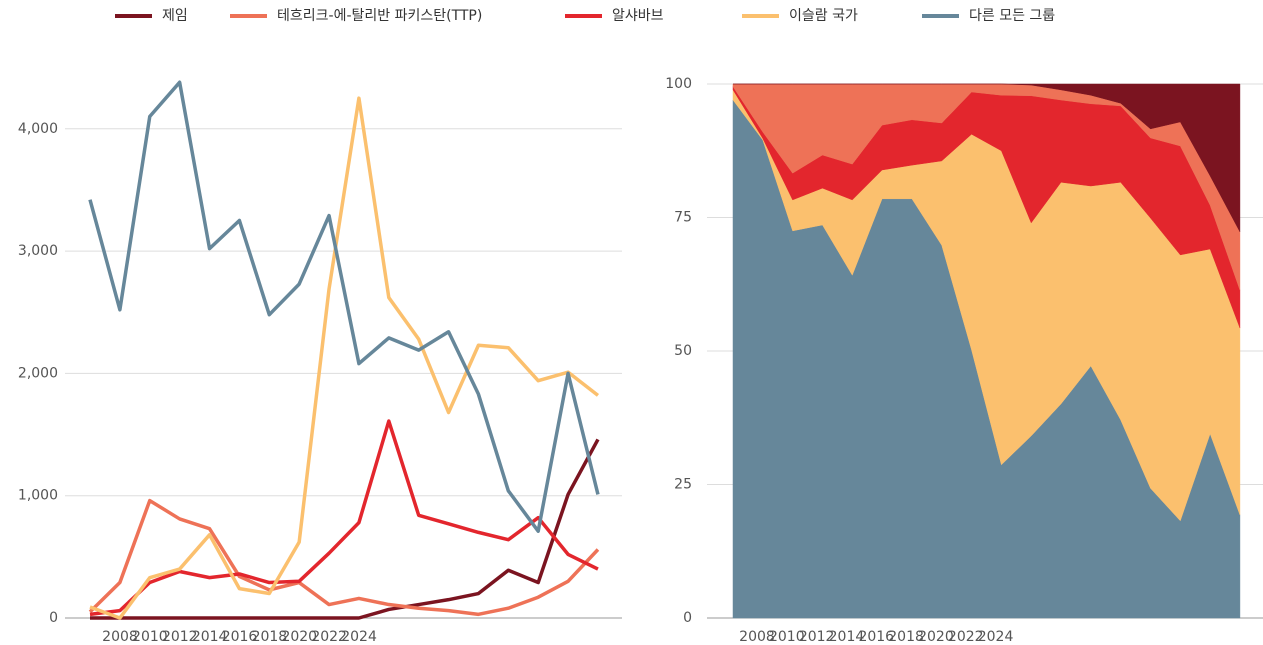 The width and height of the screenshot is (1263, 645). I want to click on legend-label: 알샤바브, so click(638, 16).